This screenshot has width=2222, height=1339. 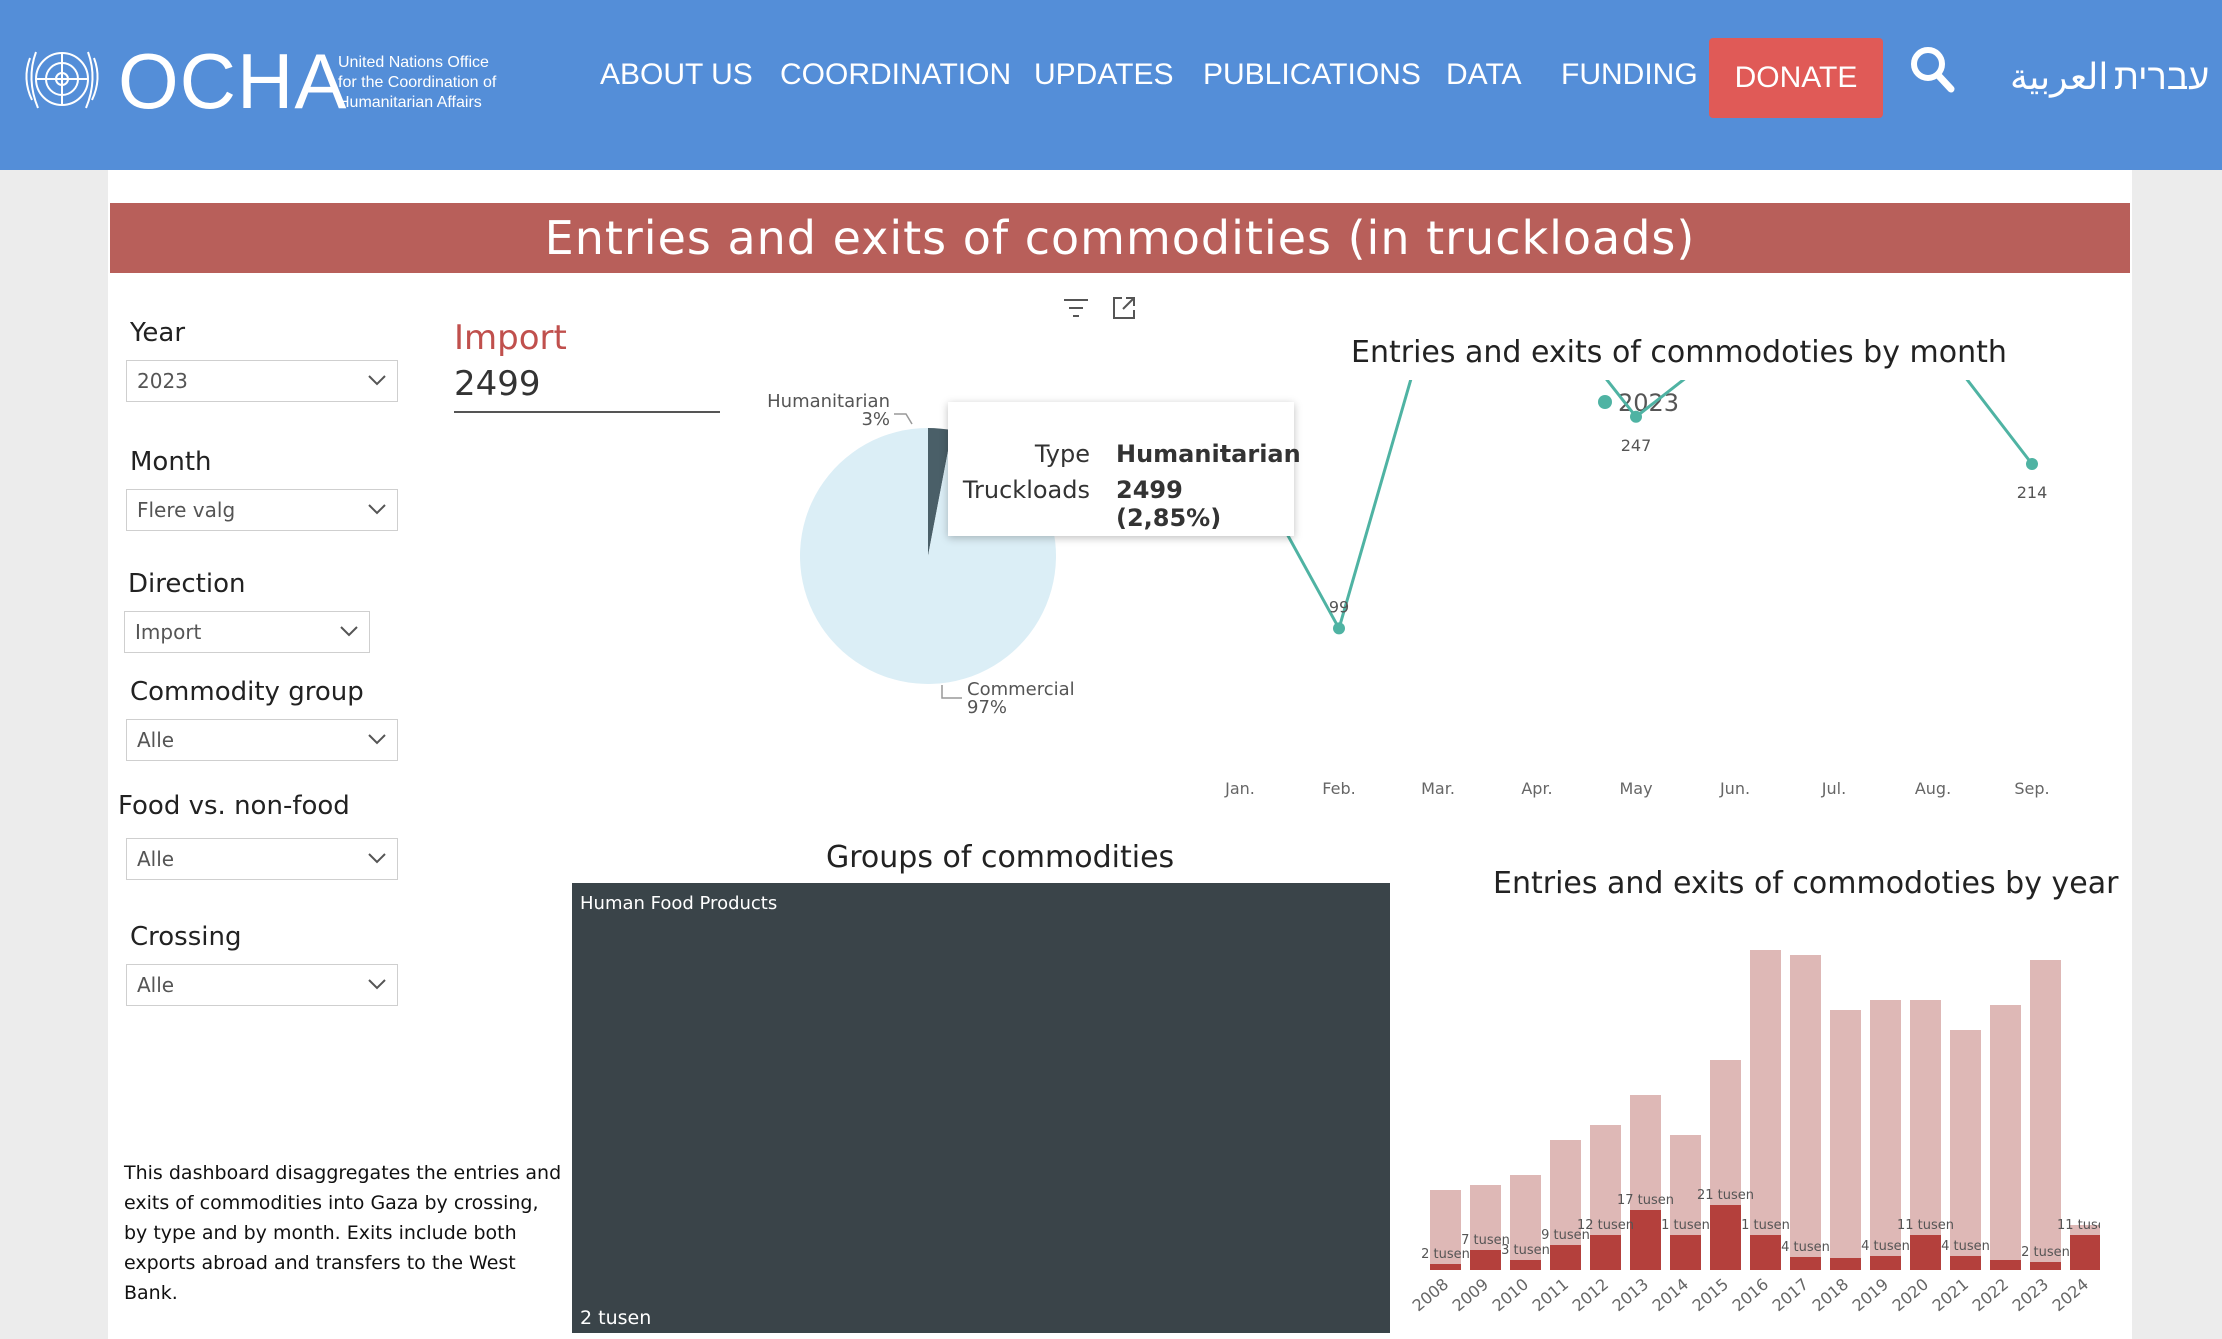 What do you see at coordinates (1312, 74) in the screenshot?
I see `nav-publications: PUBLICATIONS` at bounding box center [1312, 74].